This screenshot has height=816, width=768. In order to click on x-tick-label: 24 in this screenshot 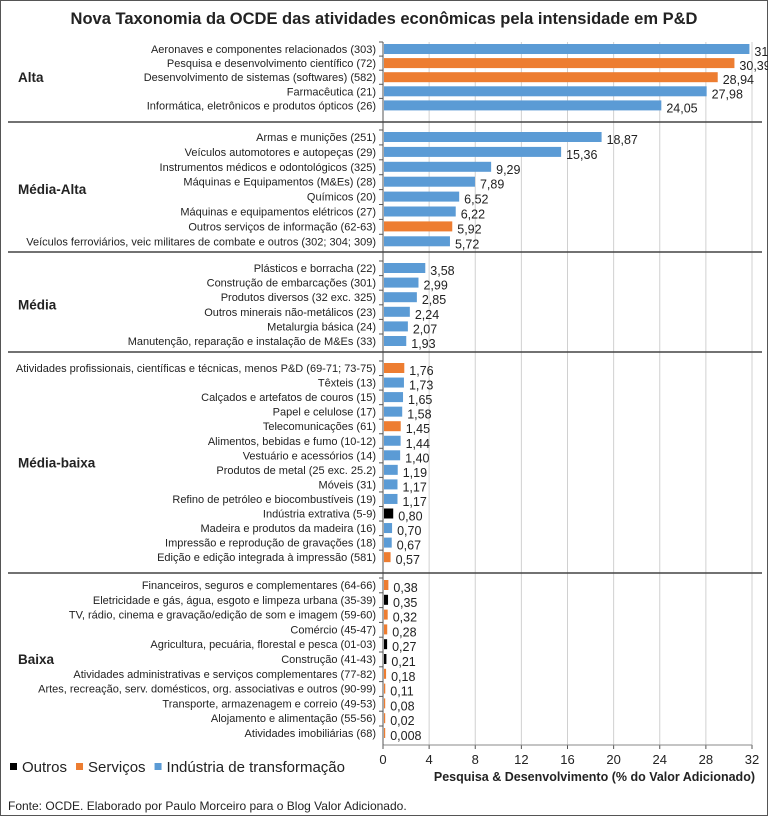, I will do `click(660, 759)`.